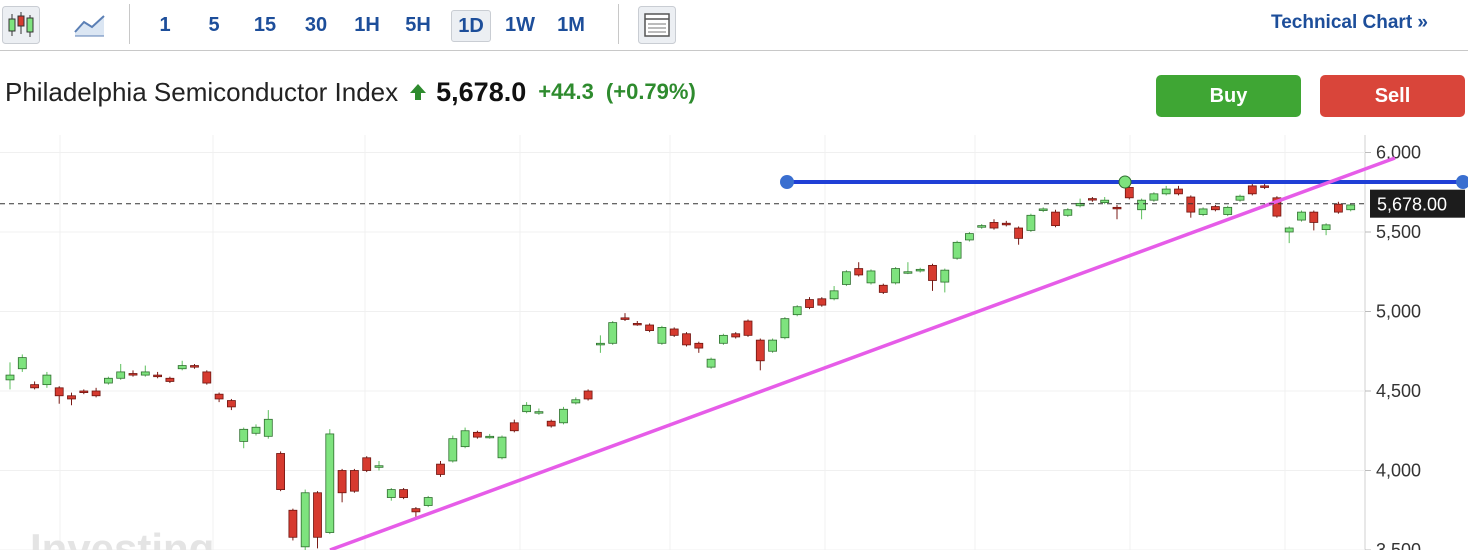  I want to click on interval-button: 1D, so click(471, 26).